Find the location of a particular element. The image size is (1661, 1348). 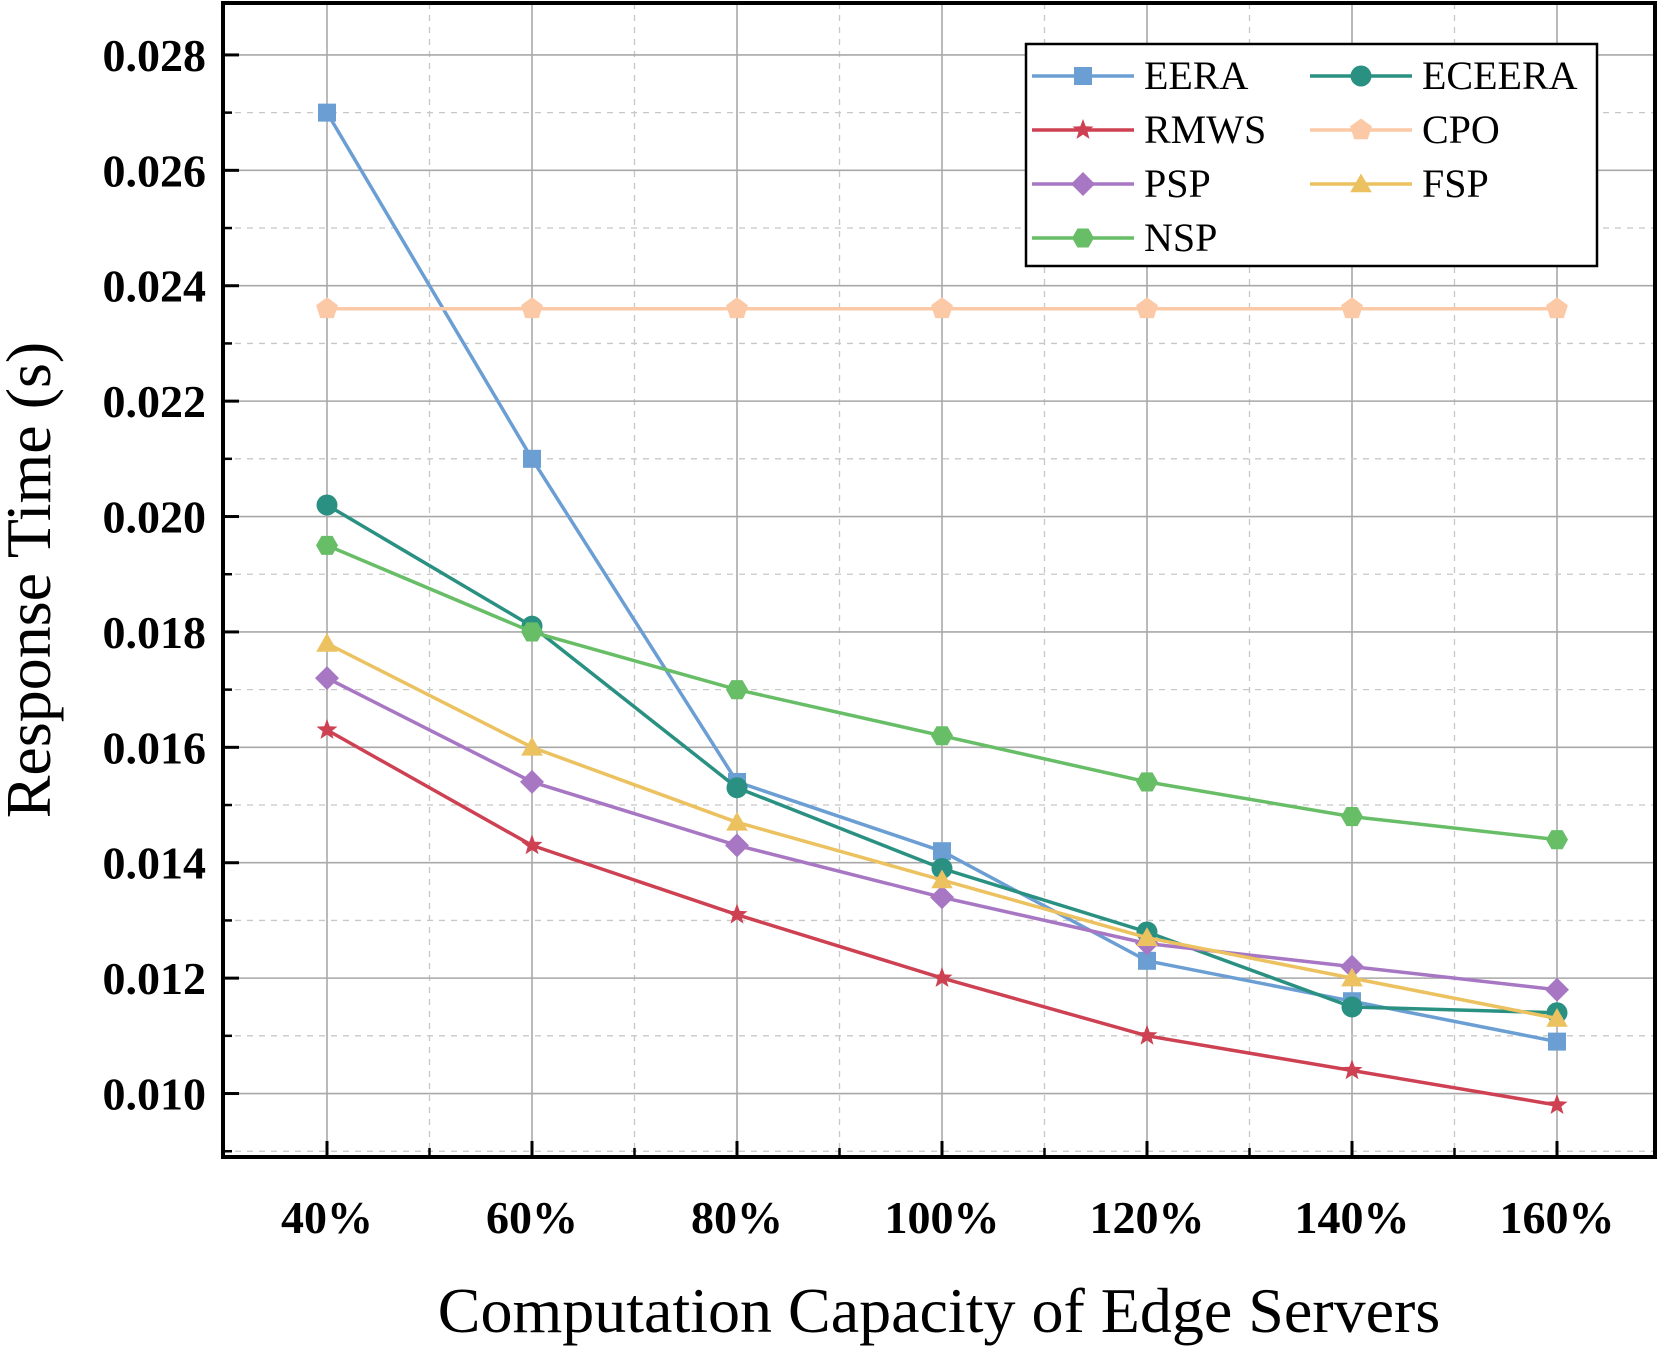

y-tick-label: 0.018 is located at coordinates (155, 632).